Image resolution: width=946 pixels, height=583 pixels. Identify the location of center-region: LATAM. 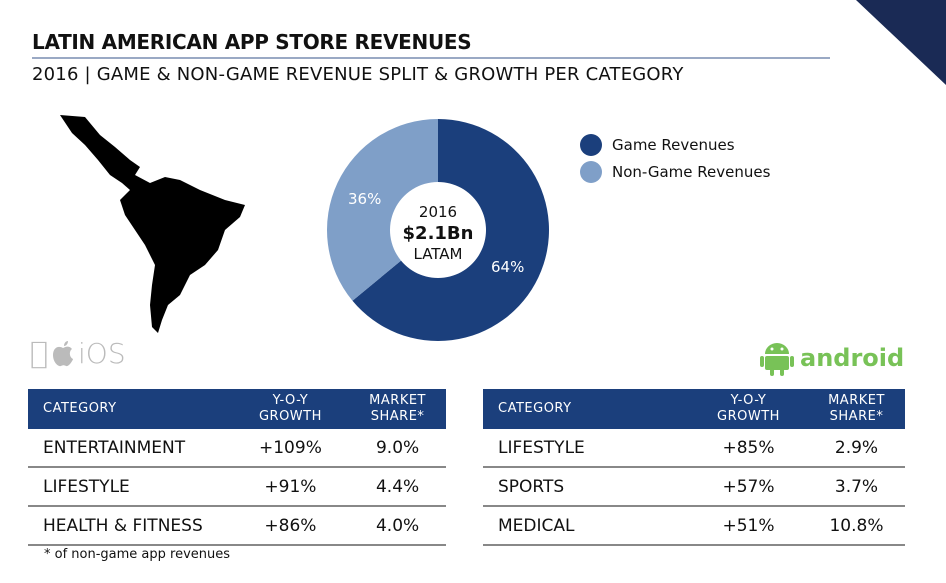
(438, 254).